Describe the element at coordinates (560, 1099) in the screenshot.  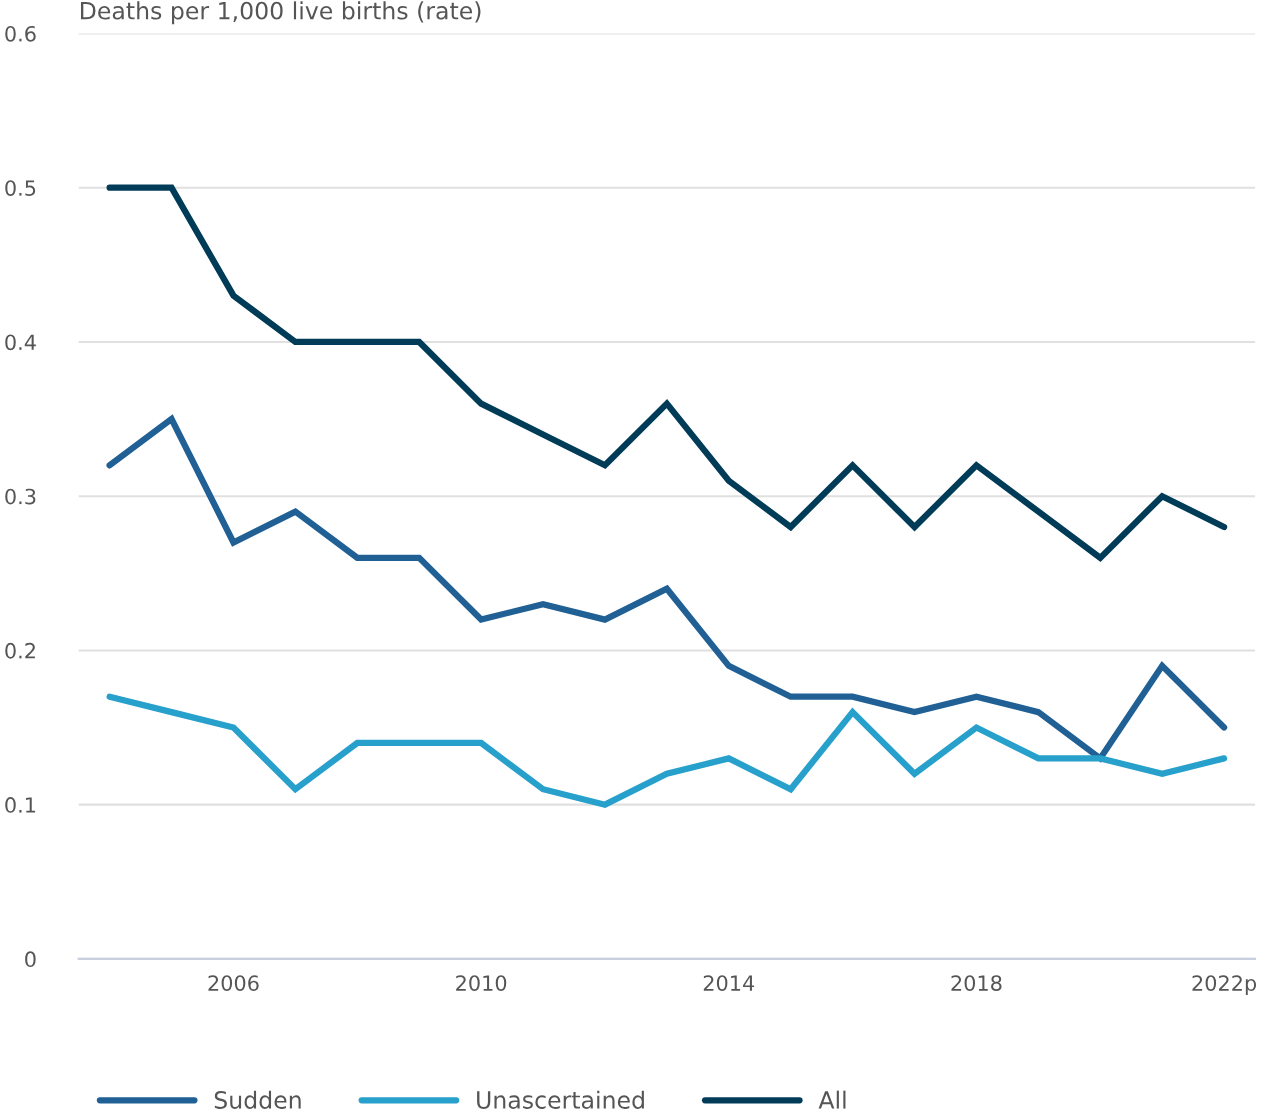
I see `legend-label: Unascertained` at that location.